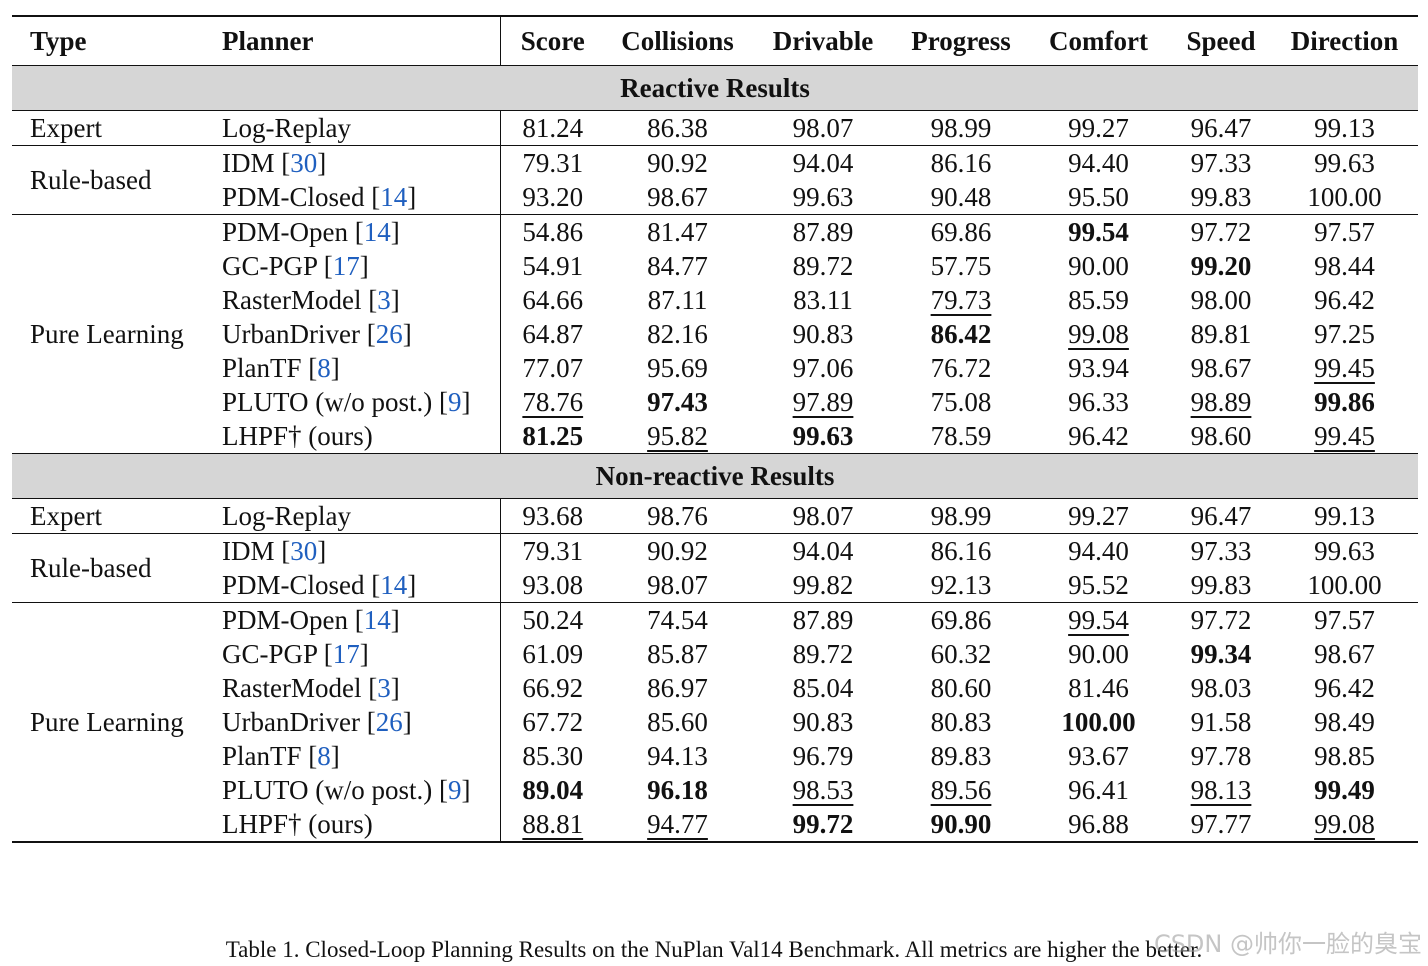  Describe the element at coordinates (1098, 516) in the screenshot. I see `metric-cell: 99.27` at that location.